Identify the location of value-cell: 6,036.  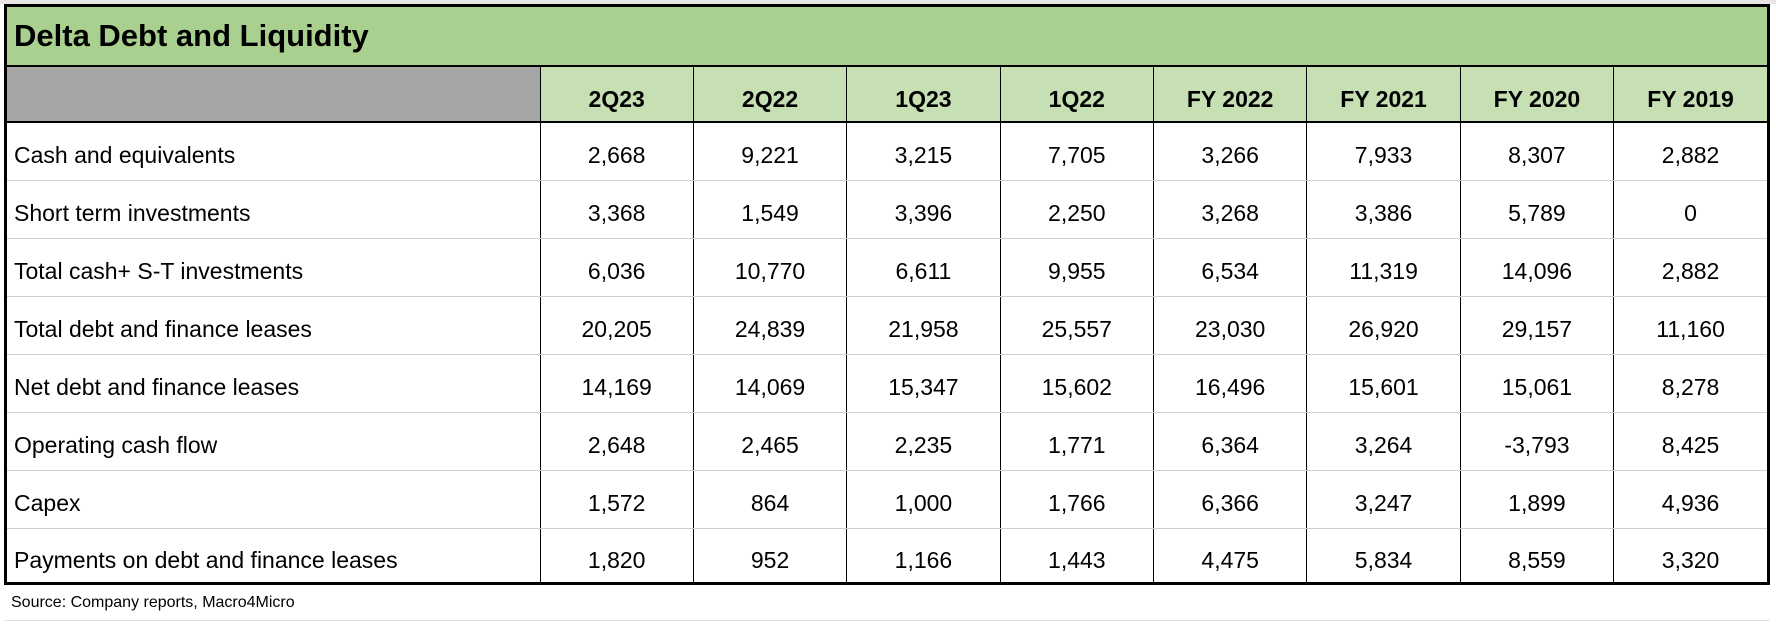
(616, 267).